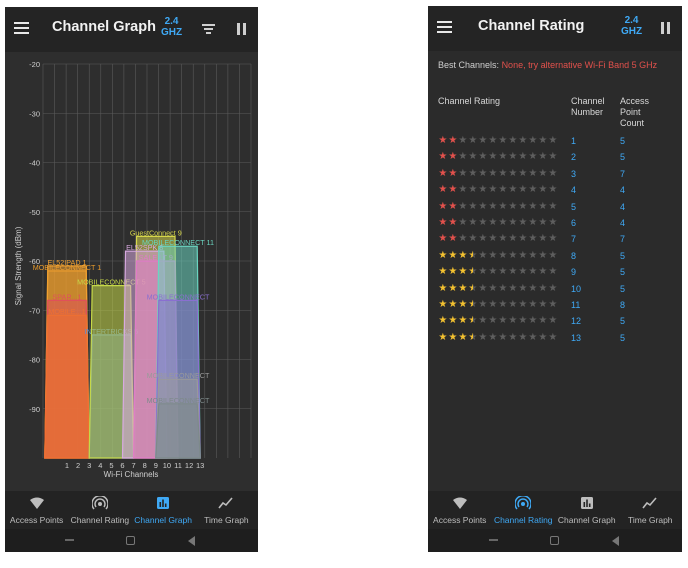 This screenshot has width=688, height=568. I want to click on x-tick-label: 10, so click(167, 465).